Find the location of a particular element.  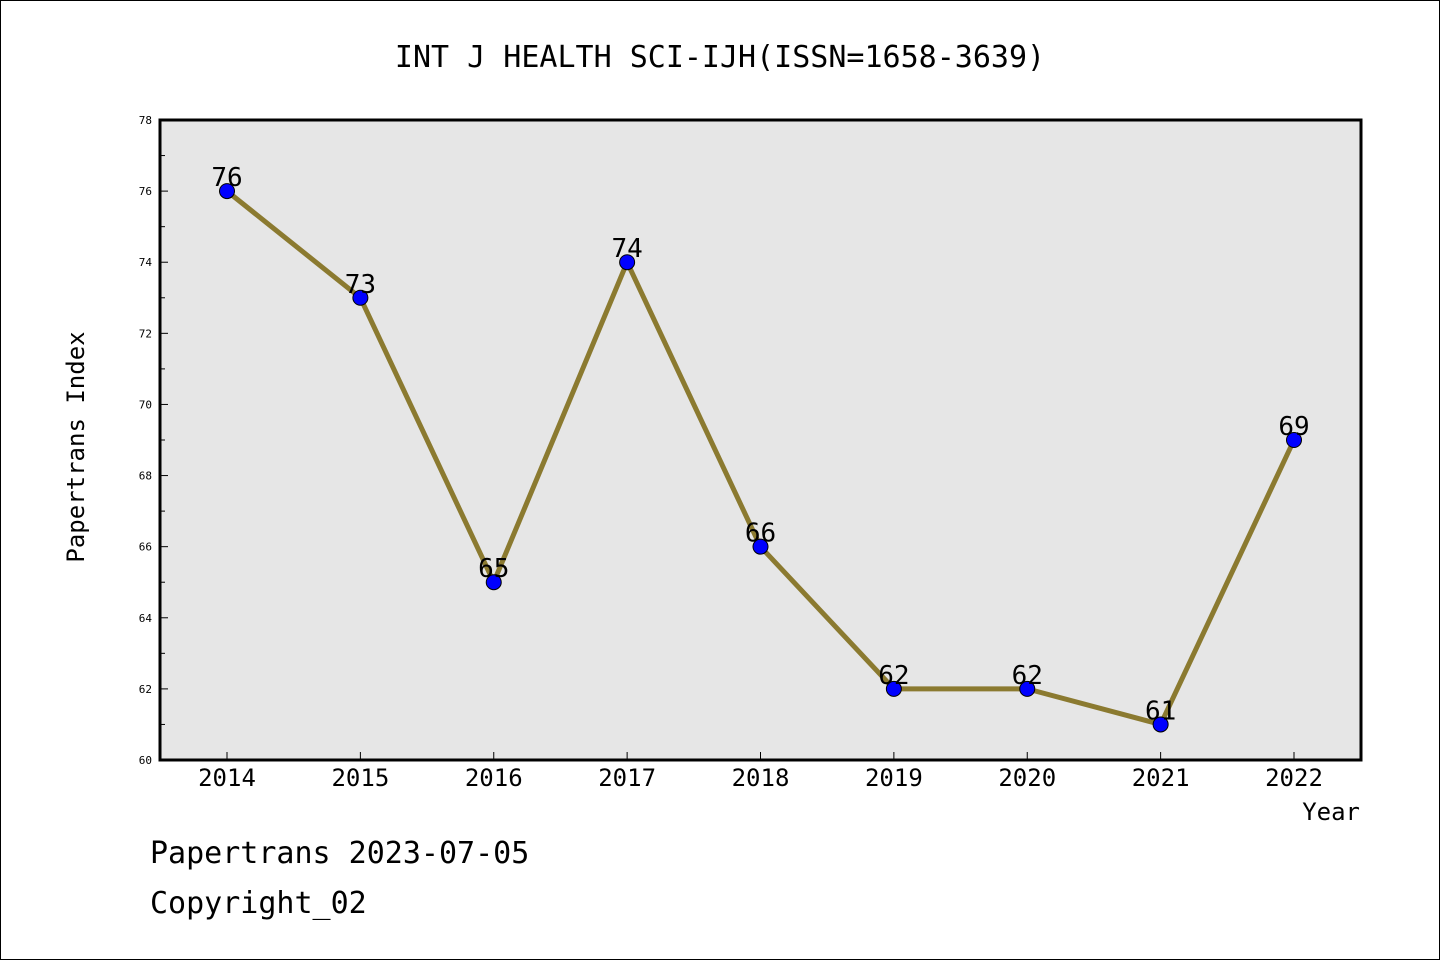

y-tick-label: 60 is located at coordinates (145, 760).